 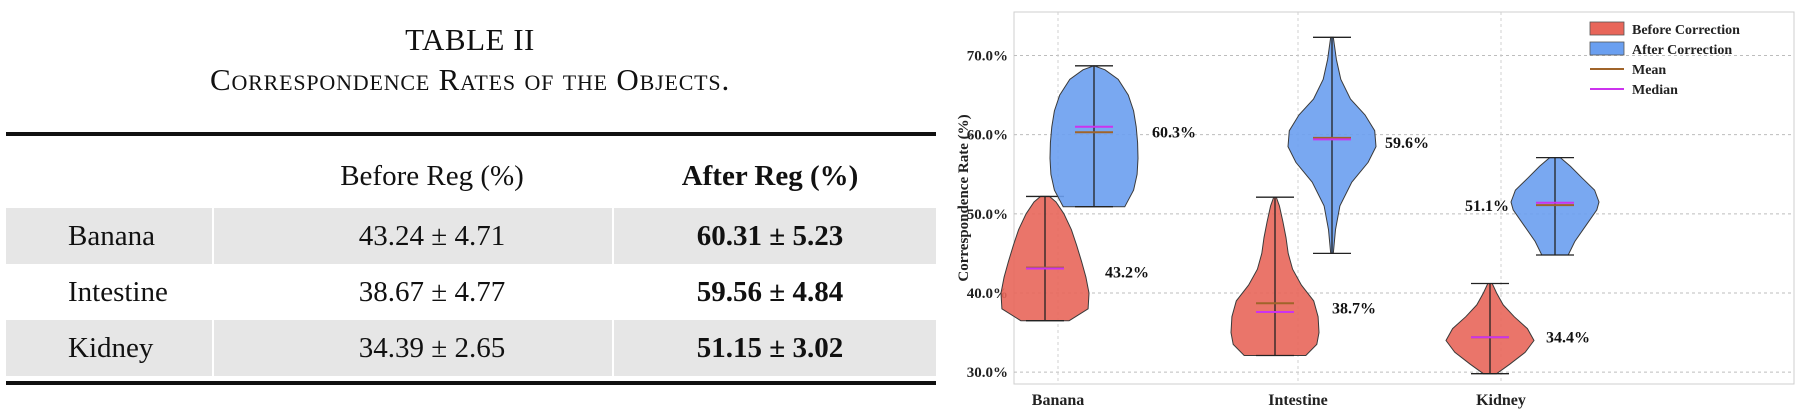 I want to click on x-tick-label: Intestine, so click(x=1298, y=400).